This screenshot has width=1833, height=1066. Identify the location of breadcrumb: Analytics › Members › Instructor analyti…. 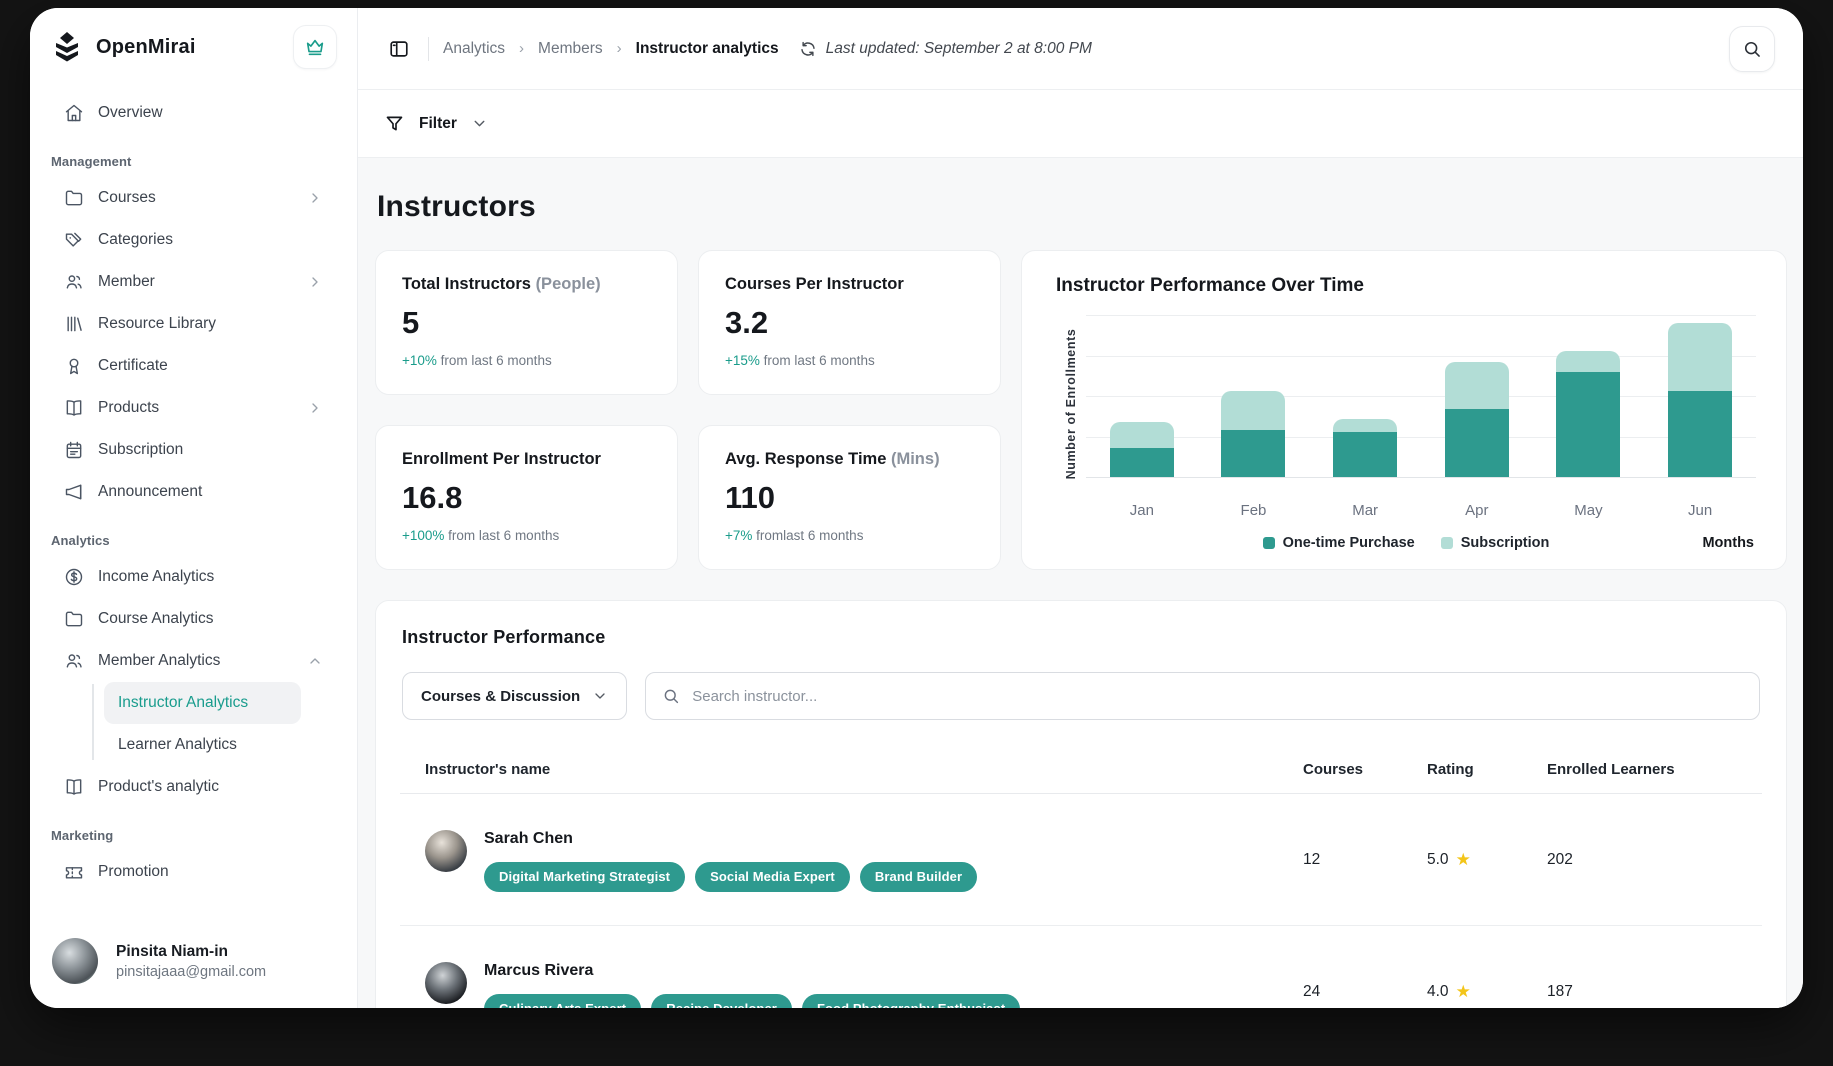
(611, 49).